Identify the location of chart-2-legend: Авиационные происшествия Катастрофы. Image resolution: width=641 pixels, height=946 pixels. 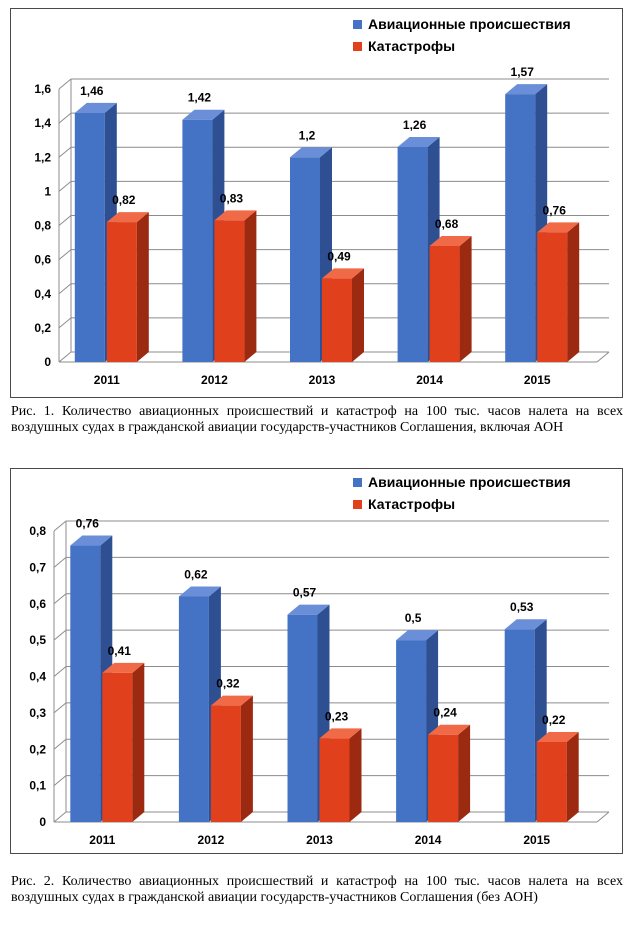
(462, 493).